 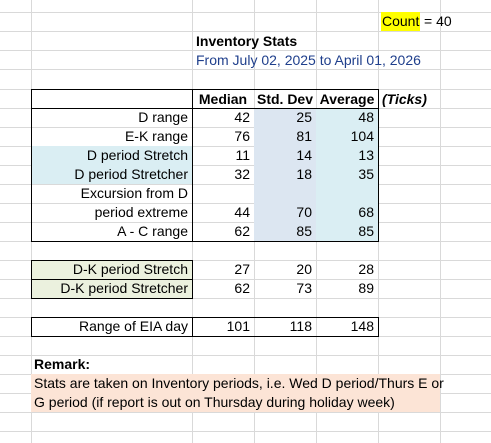 What do you see at coordinates (62, 364) in the screenshot?
I see `remark-title: Remark:` at bounding box center [62, 364].